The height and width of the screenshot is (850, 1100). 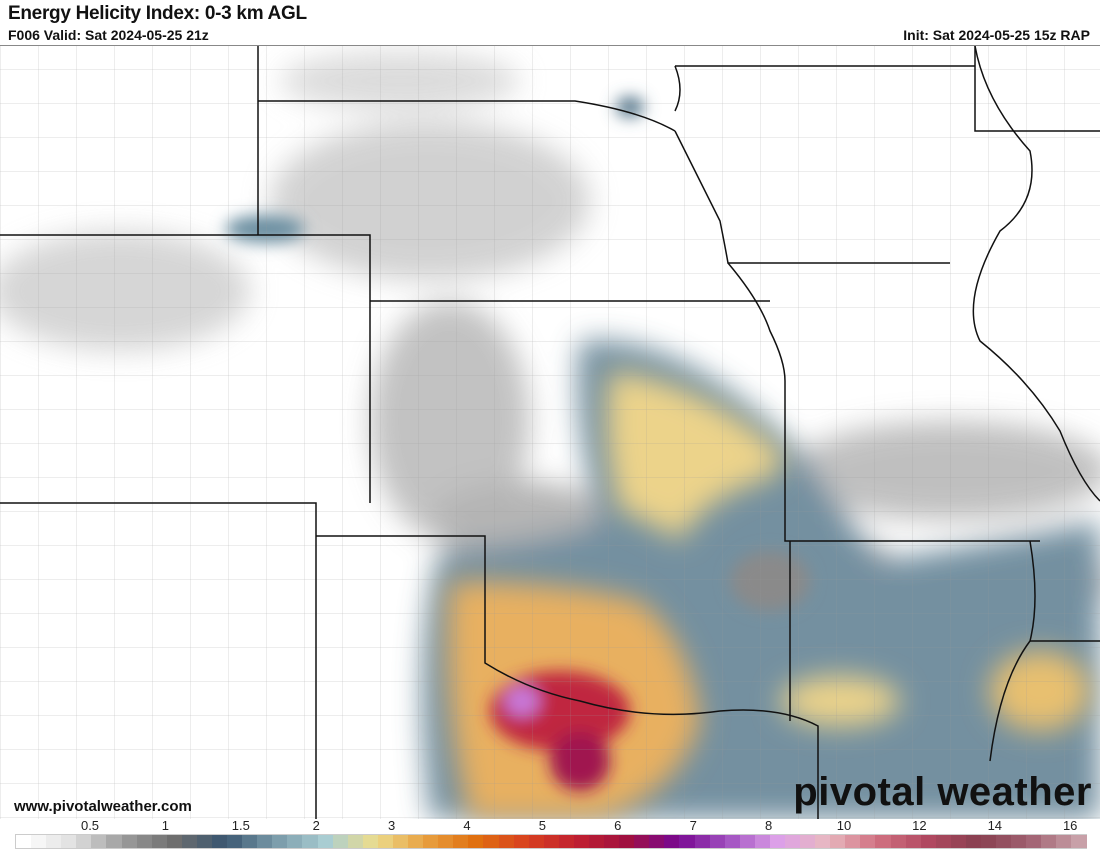 What do you see at coordinates (1070, 825) in the screenshot?
I see `colorbar-tick-label: 16` at bounding box center [1070, 825].